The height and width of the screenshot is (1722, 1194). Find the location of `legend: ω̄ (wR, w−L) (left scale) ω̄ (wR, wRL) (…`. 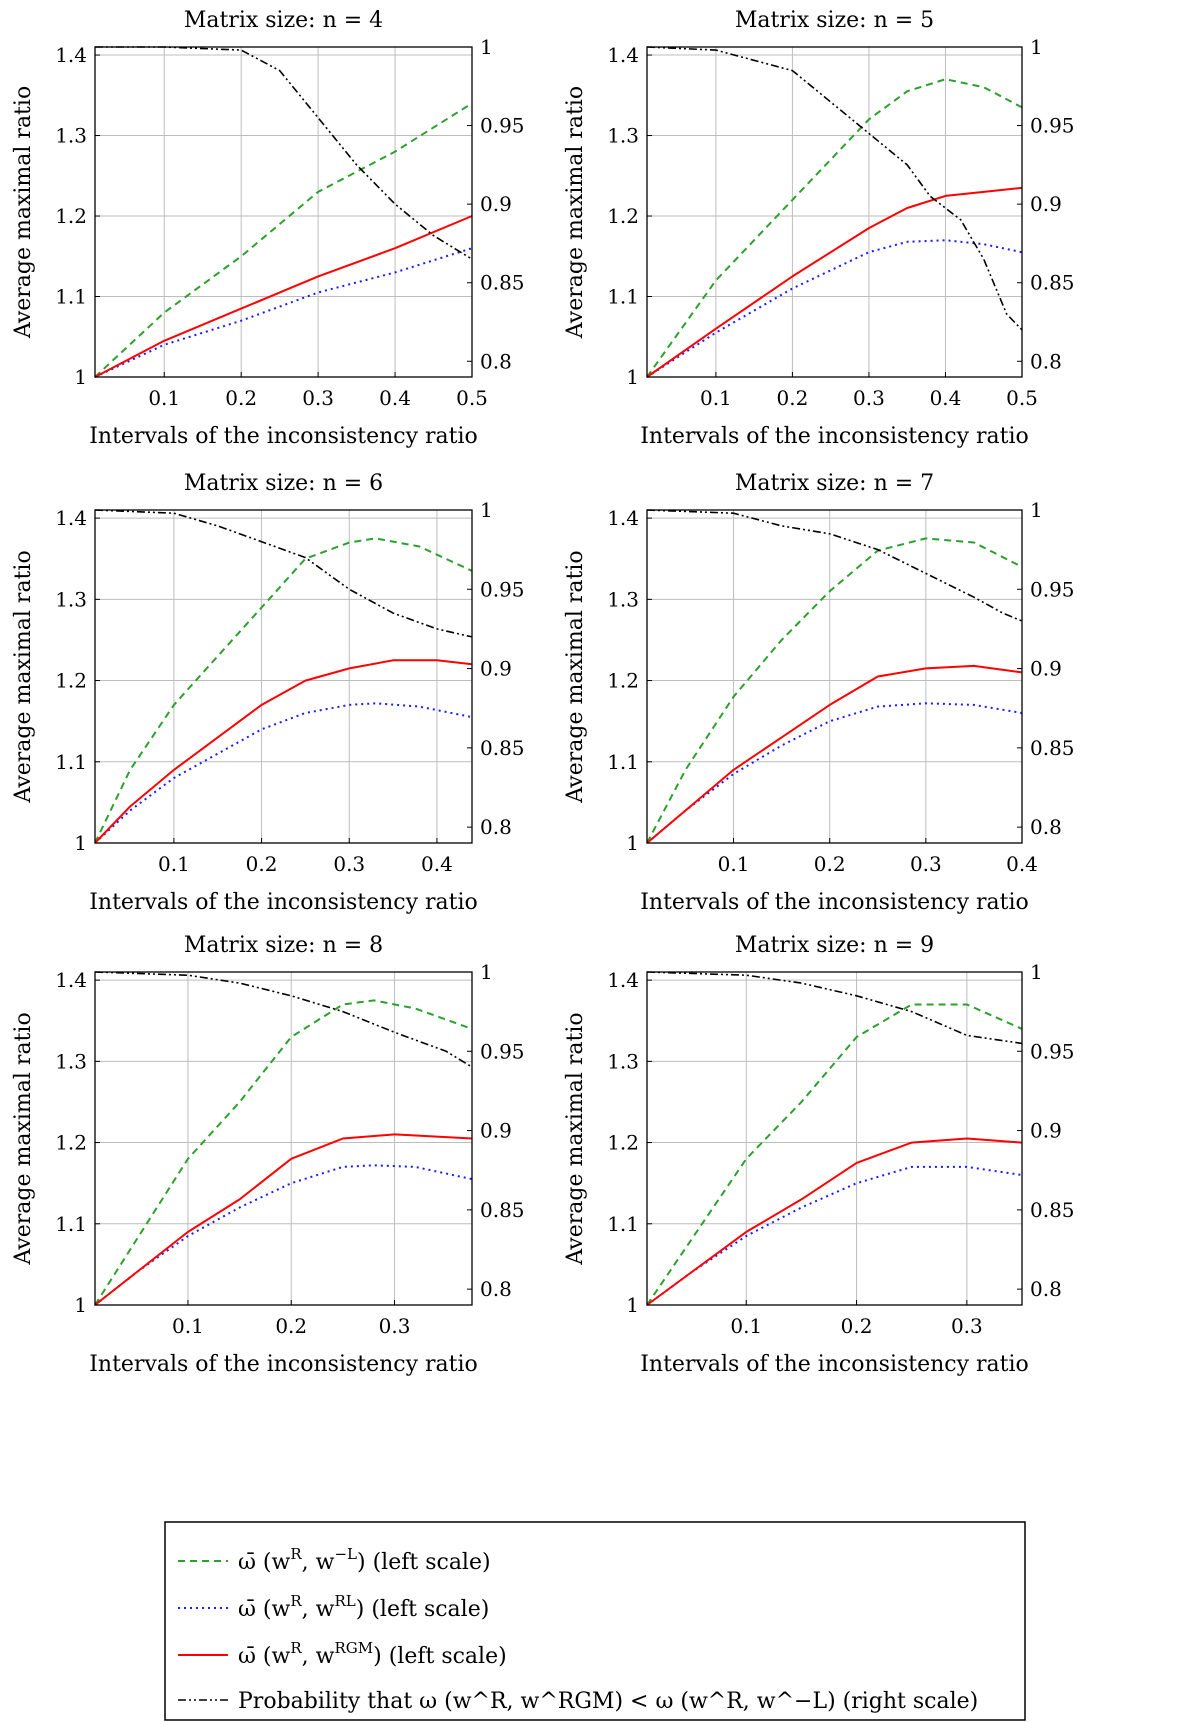

legend: ω̄ (wR, w−L) (left scale) ω̄ (wR, wRL) (… is located at coordinates (595, 1621).